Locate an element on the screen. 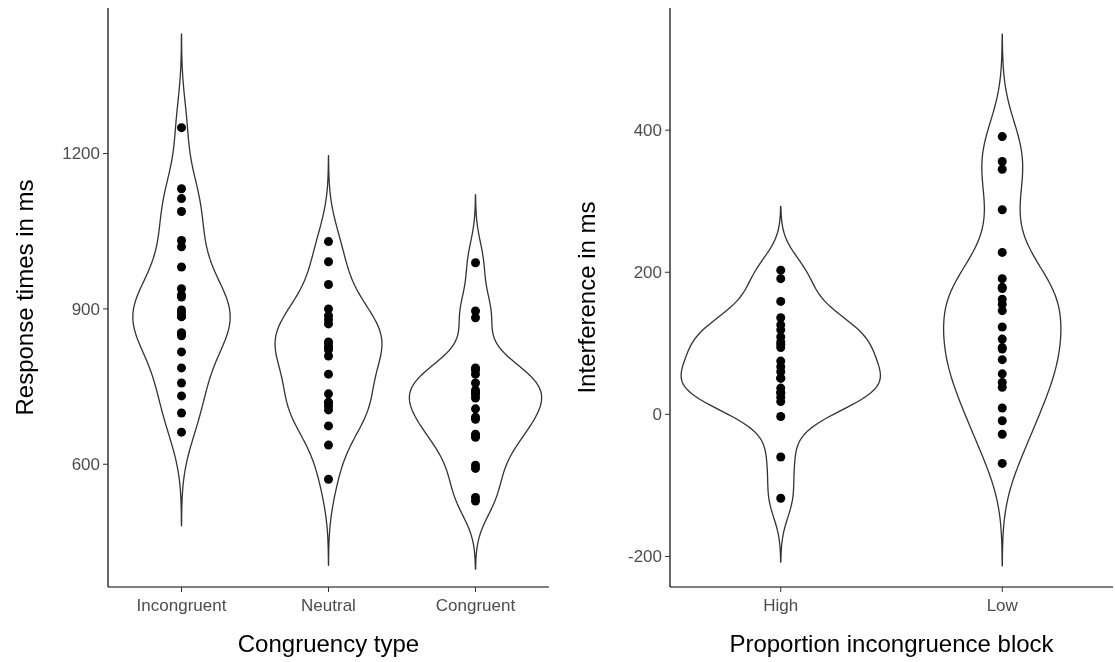 The image size is (1115, 662). x-tick-label: Congruent is located at coordinates (475, 605).